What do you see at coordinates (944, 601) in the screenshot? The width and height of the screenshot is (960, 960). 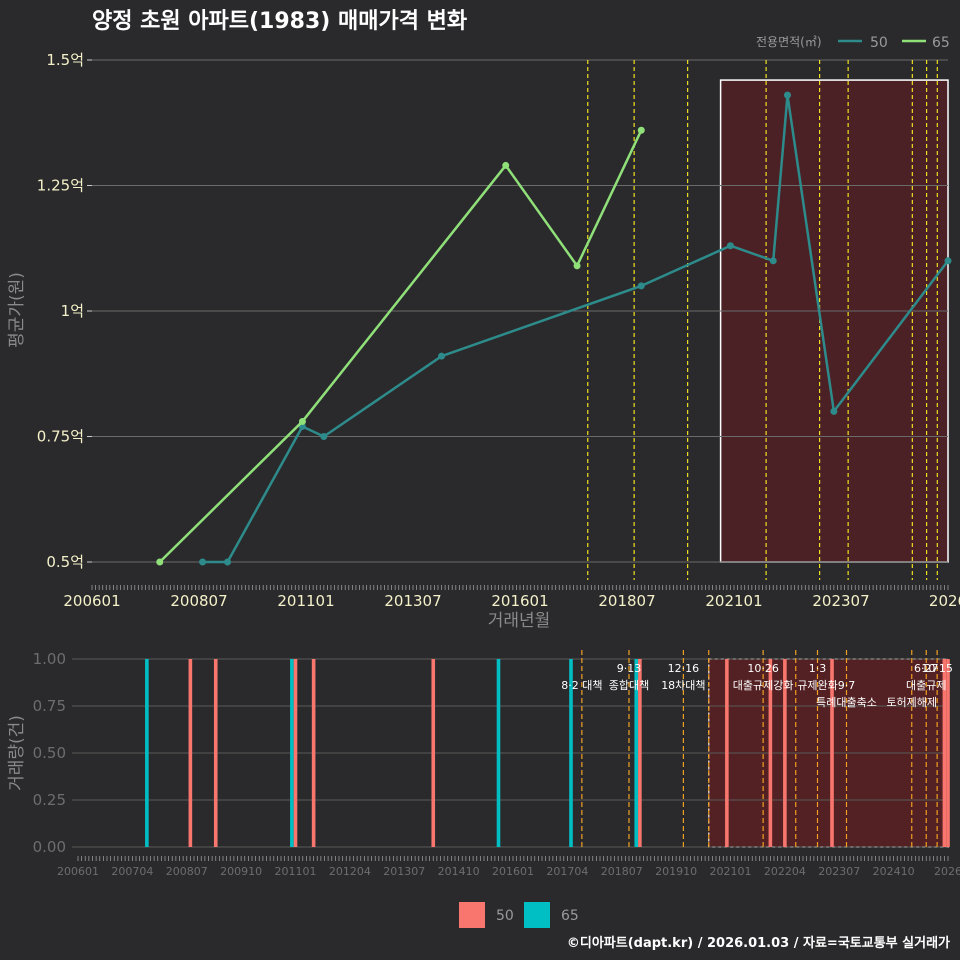 I see `price-x-tick-label: 2026` at bounding box center [944, 601].